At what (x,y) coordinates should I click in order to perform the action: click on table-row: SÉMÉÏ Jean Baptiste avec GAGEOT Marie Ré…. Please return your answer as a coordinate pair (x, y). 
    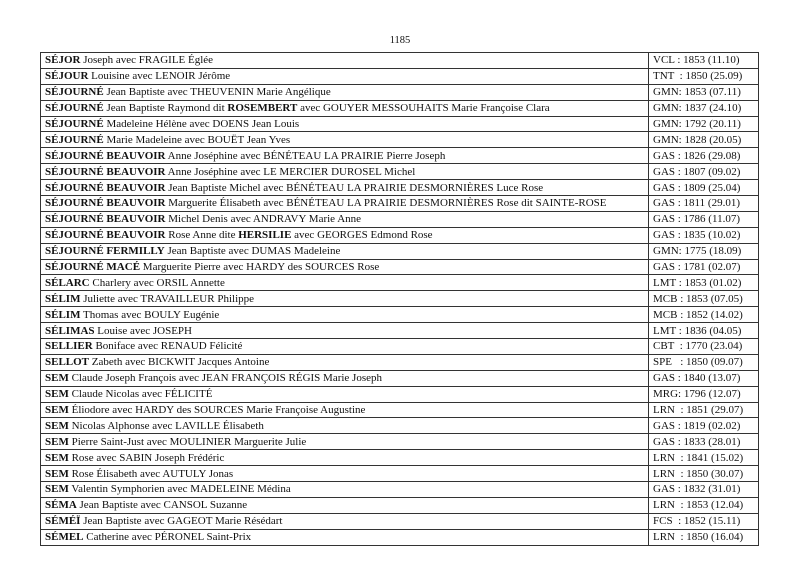
    Looking at the image, I should click on (399, 521).